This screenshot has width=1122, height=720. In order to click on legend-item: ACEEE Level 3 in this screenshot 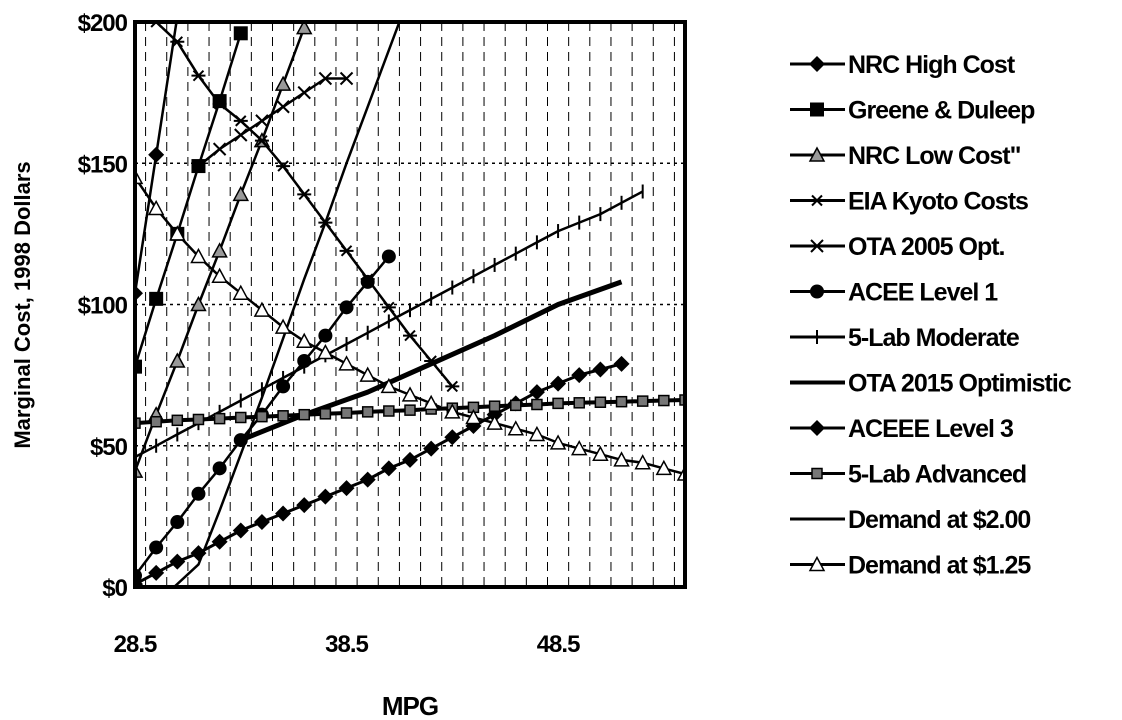, I will do `click(902, 429)`.